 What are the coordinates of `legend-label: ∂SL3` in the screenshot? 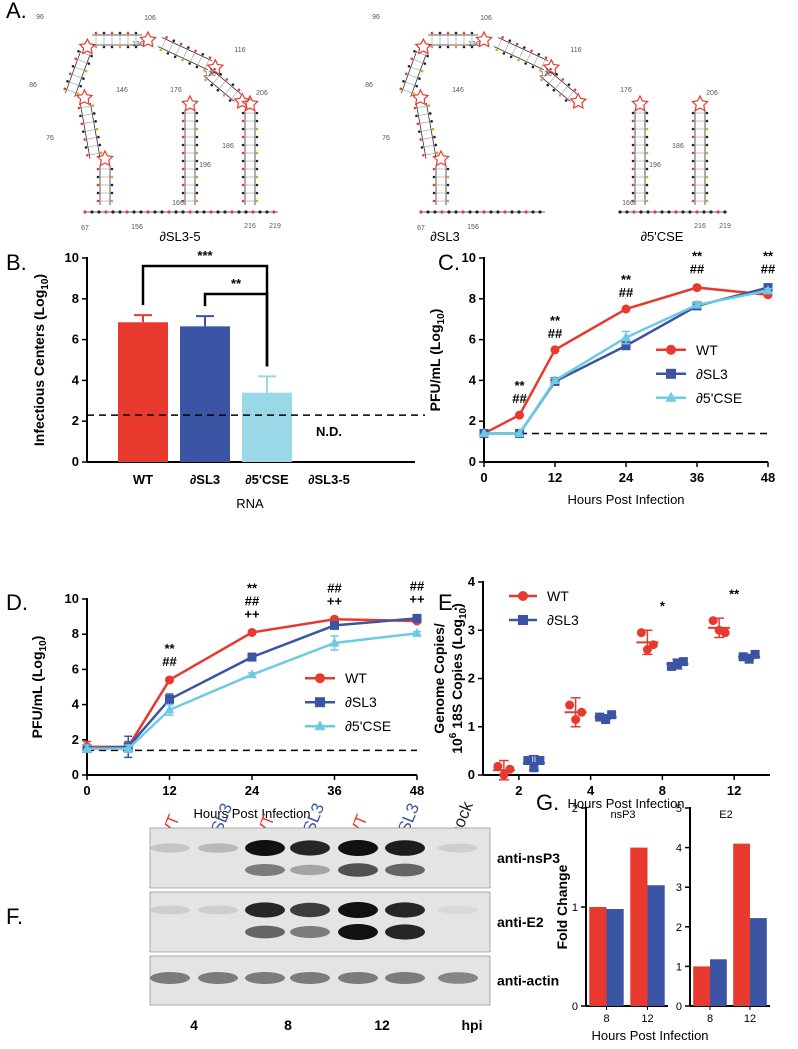 It's located at (361, 702).